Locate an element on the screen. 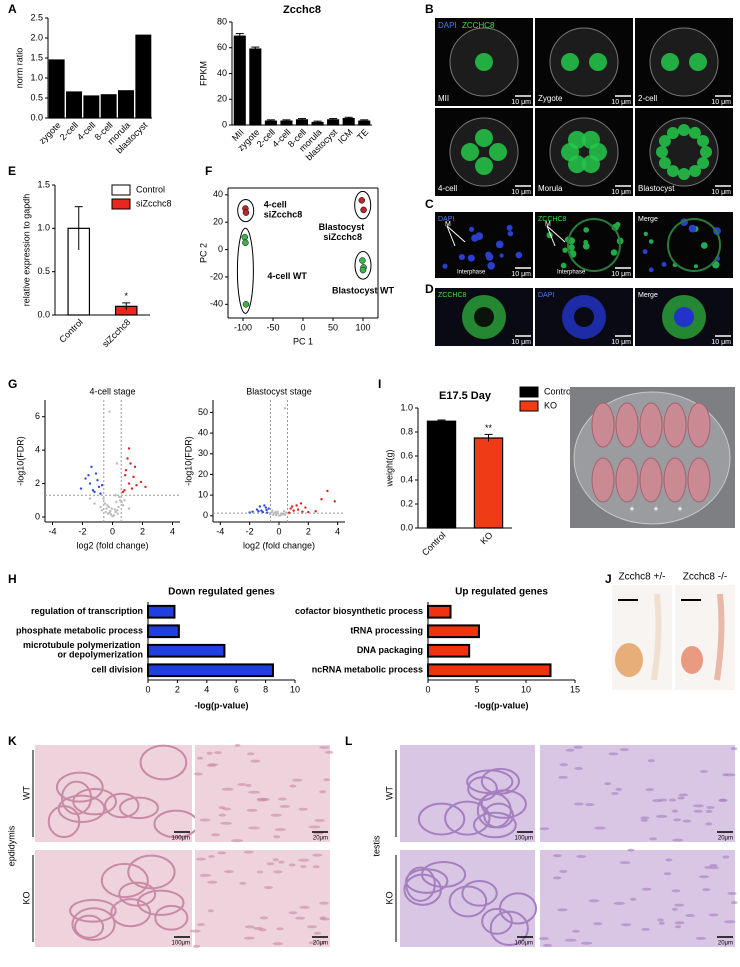 The image size is (740, 967). x-tick-label: 2 is located at coordinates (308, 531).